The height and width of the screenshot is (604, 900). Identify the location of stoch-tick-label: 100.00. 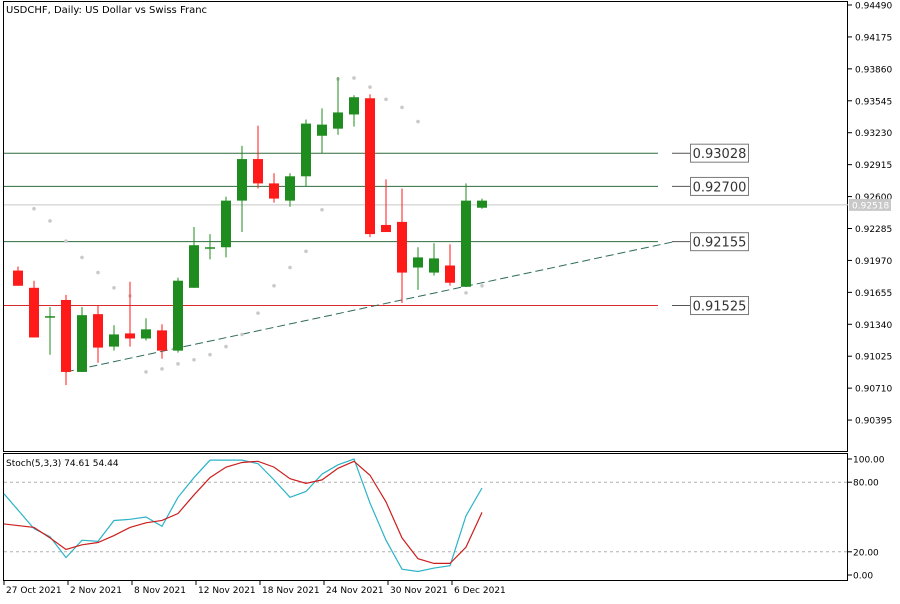
(869, 461).